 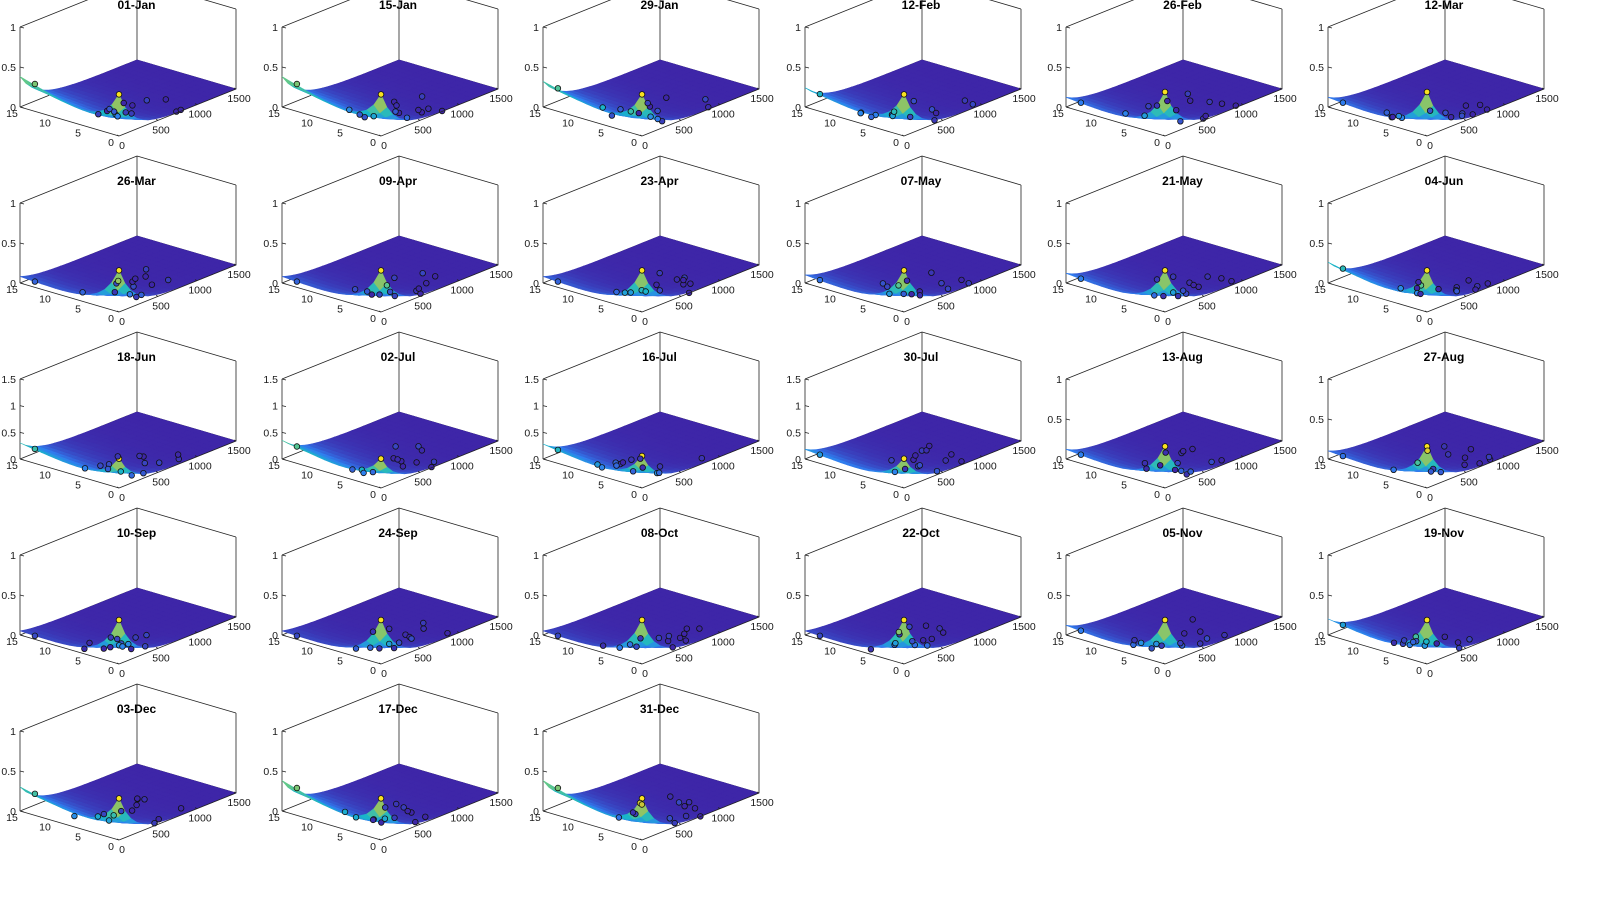 What do you see at coordinates (659, 181) in the screenshot?
I see `panel-title: 23-Apr` at bounding box center [659, 181].